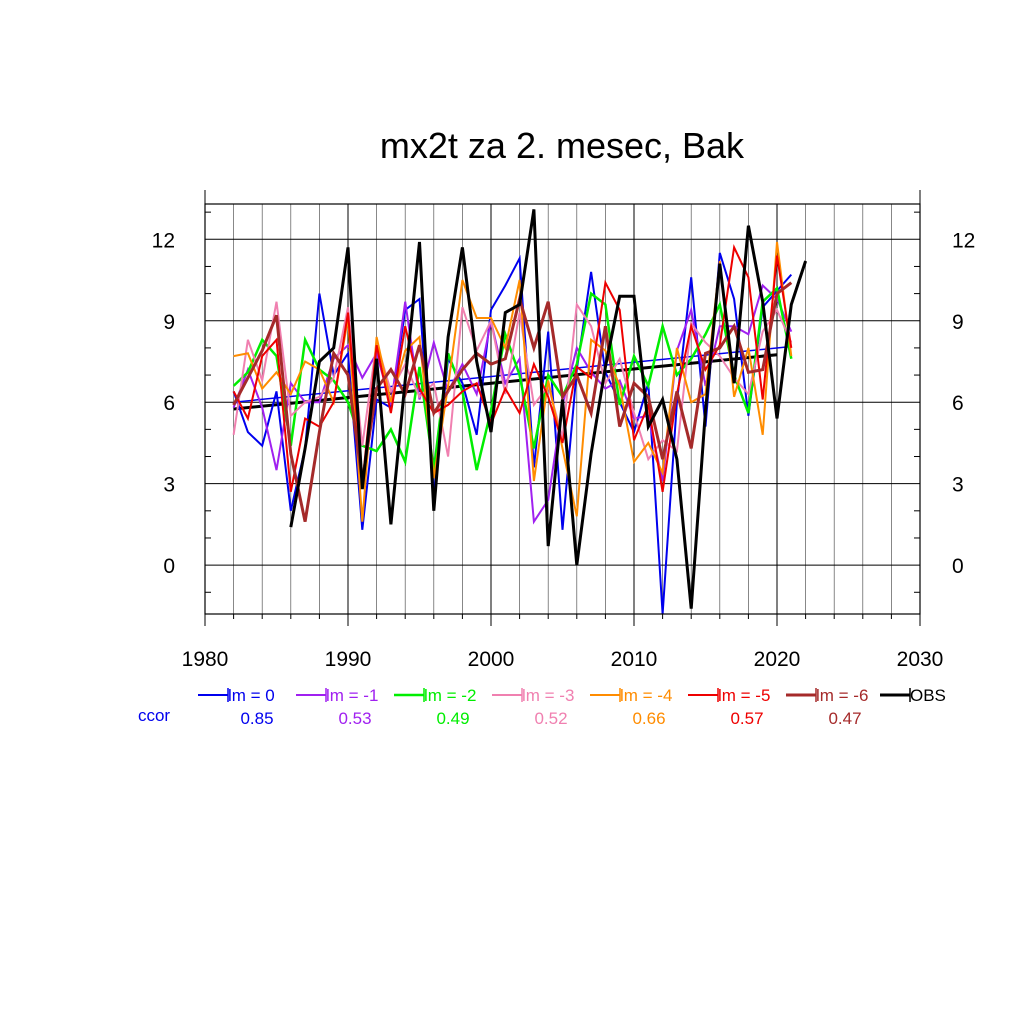 This screenshot has height=1024, width=1024. What do you see at coordinates (169, 403) in the screenshot?
I see `y-tick-label: 6` at bounding box center [169, 403].